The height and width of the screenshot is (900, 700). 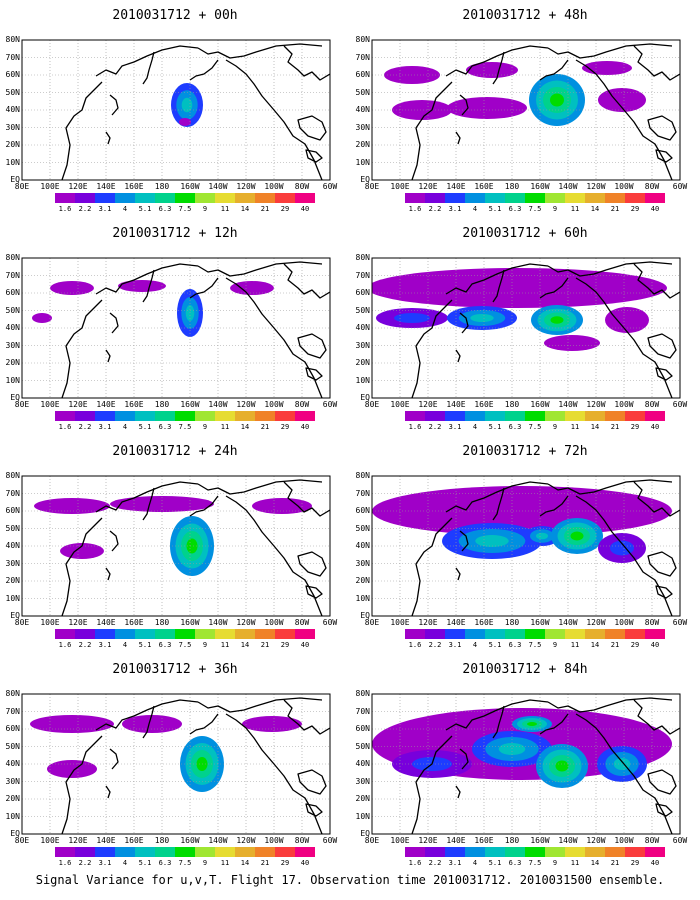 What do you see at coordinates (125, 209) in the screenshot?
I see `colorbar-label: 4` at bounding box center [125, 209].